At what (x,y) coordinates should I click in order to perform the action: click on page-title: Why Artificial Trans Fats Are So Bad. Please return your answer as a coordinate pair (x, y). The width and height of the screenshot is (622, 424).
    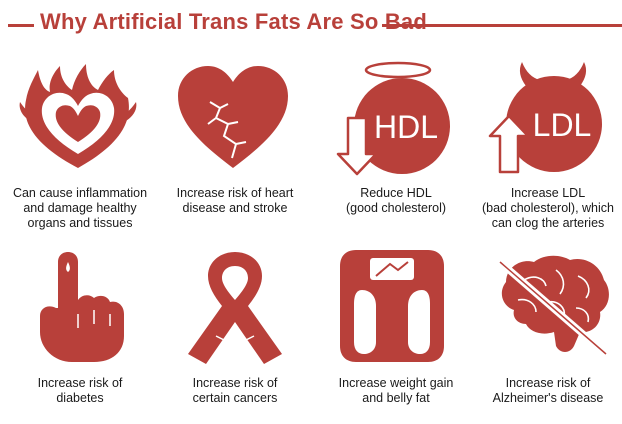
    Looking at the image, I should click on (233, 21).